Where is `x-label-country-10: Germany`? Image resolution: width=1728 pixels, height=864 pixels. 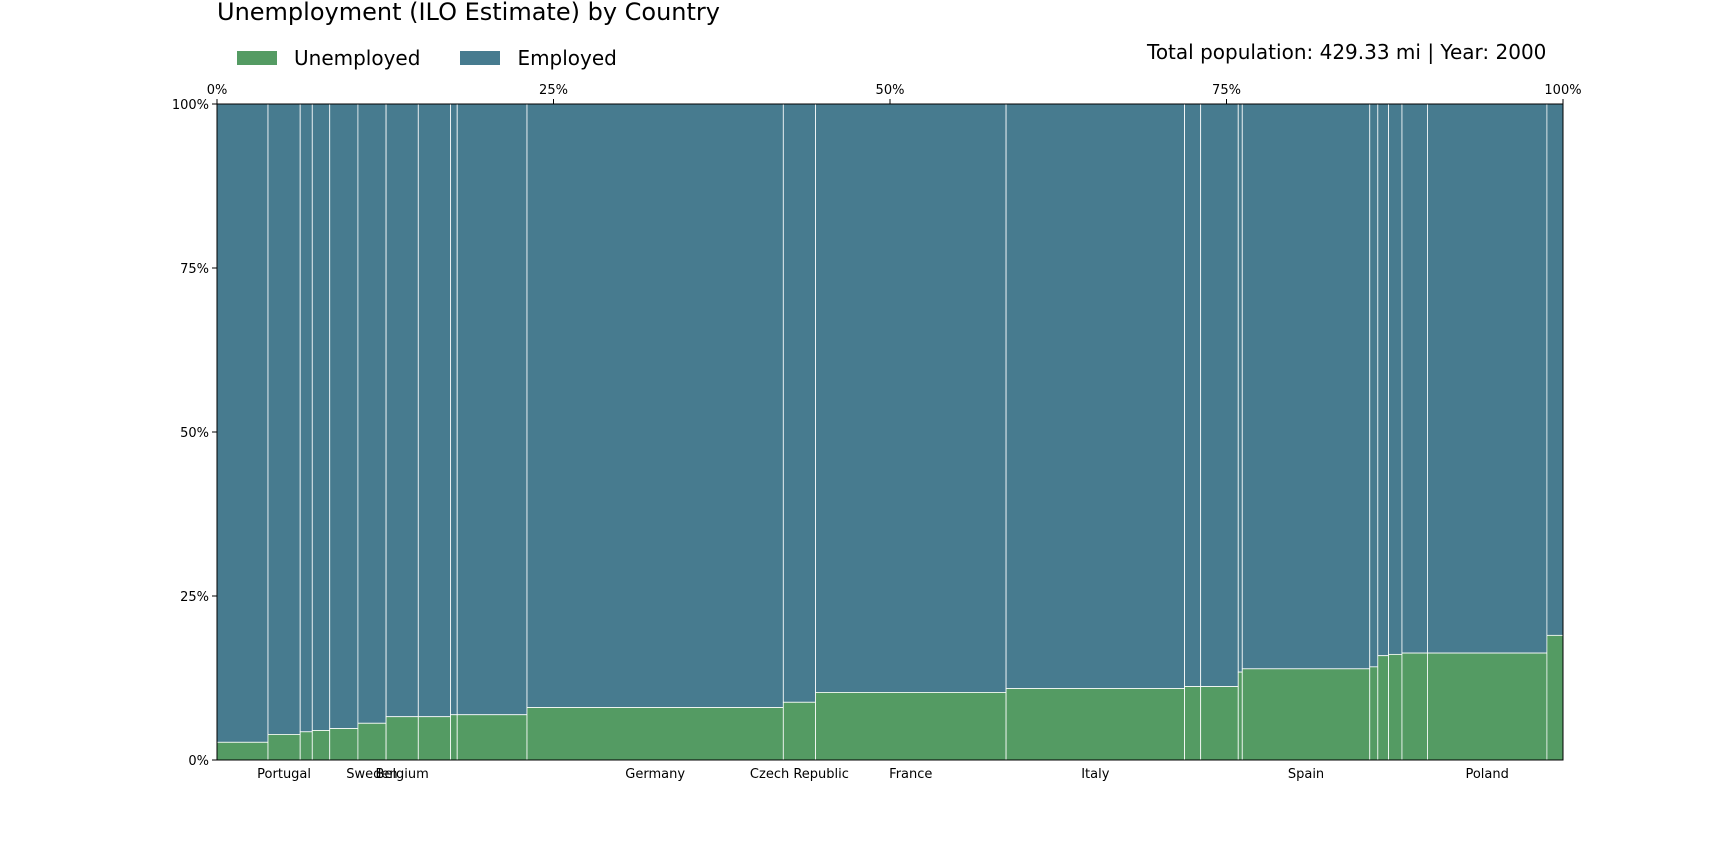 x-label-country-10: Germany is located at coordinates (655, 774).